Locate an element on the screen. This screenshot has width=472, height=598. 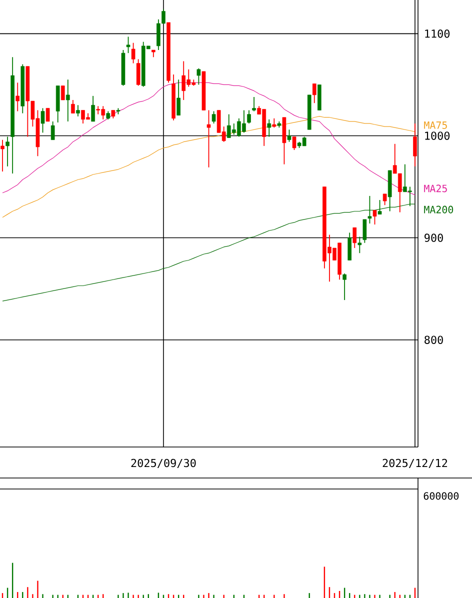
text: 600000 is located at coordinates (441, 496).